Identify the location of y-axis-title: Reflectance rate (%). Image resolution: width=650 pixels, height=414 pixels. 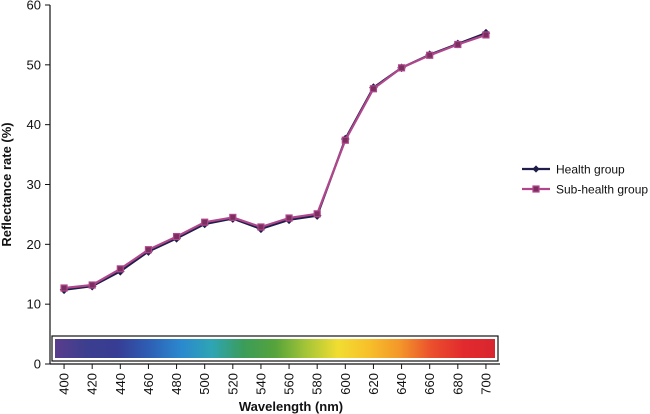
(7, 184).